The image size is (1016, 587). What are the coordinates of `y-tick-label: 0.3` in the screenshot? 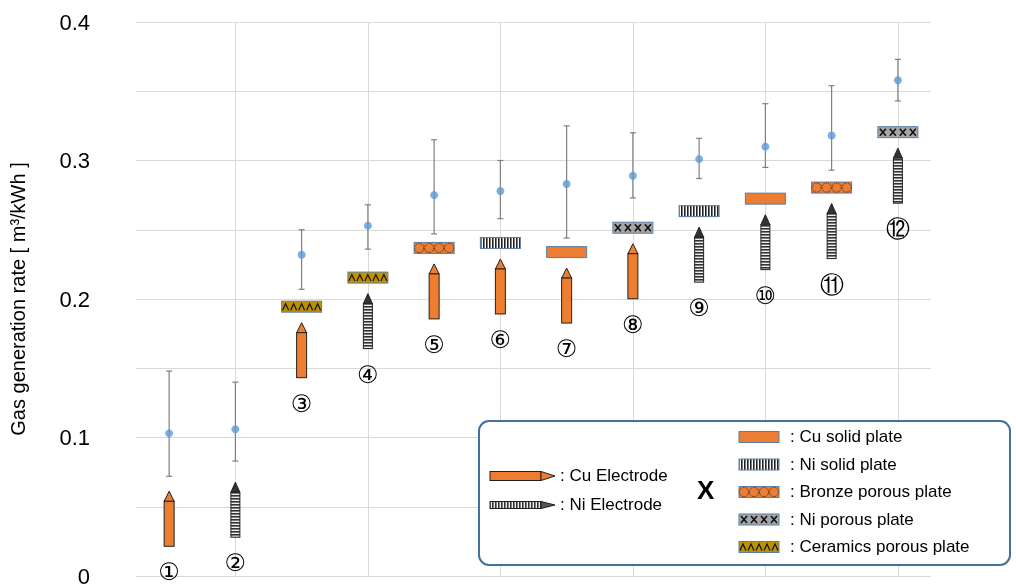 It's located at (74, 160).